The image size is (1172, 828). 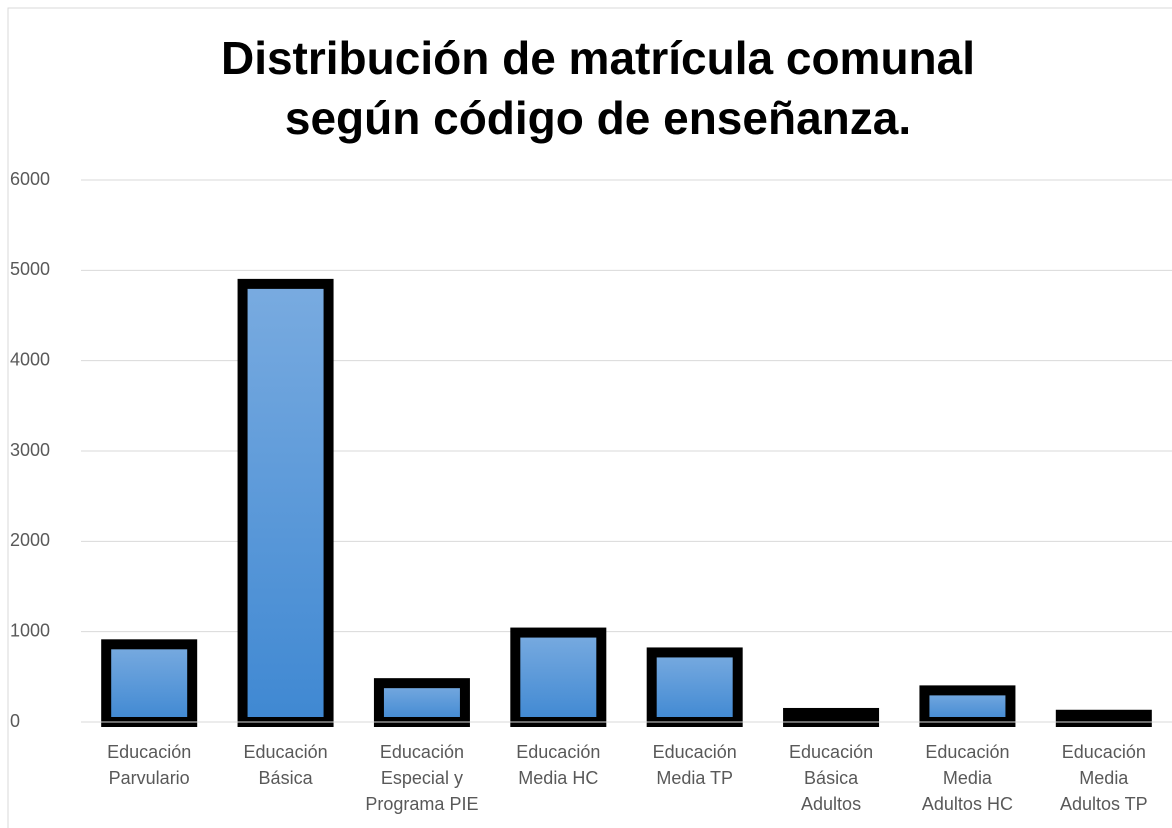 I want to click on x-tick-label: Educación Media Adultos HC, so click(x=967, y=778).